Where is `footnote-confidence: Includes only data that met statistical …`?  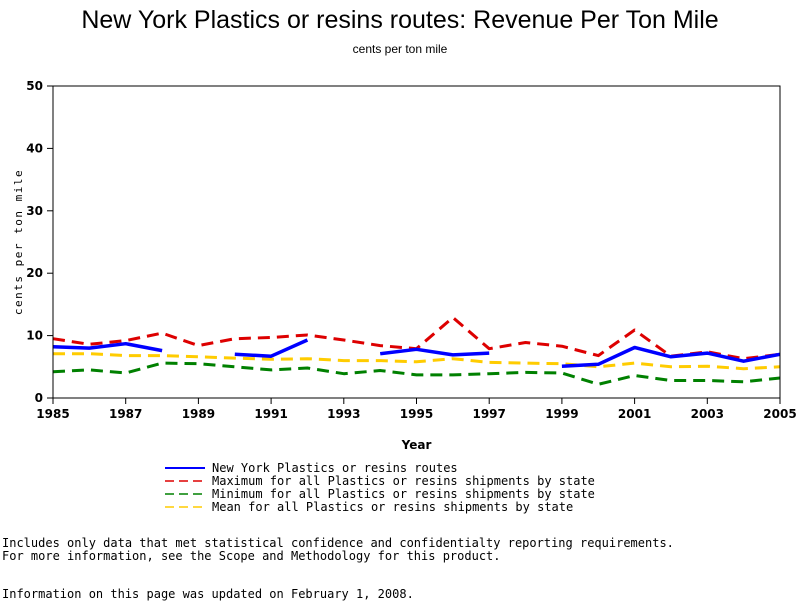 footnote-confidence: Includes only data that met statistical … is located at coordinates (338, 543).